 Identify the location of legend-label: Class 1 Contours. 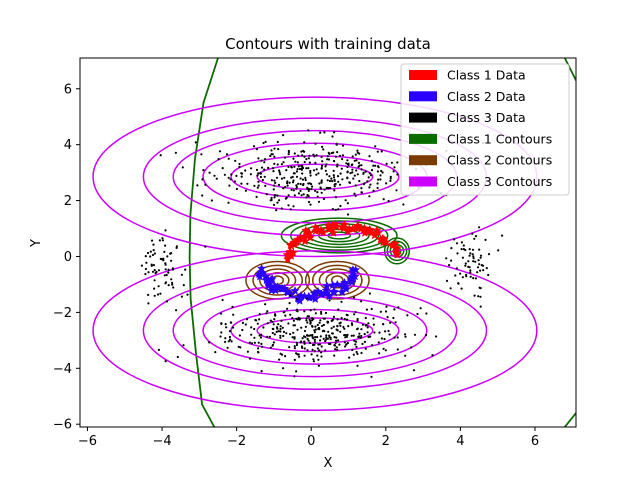
(499, 138).